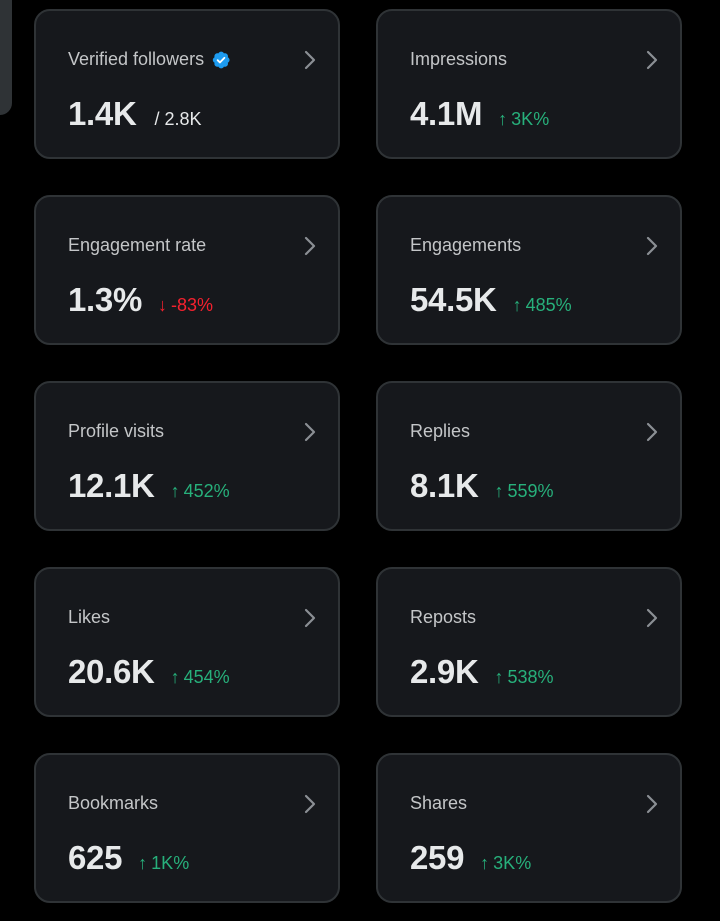  I want to click on card-change-value: 452%, so click(206, 491).